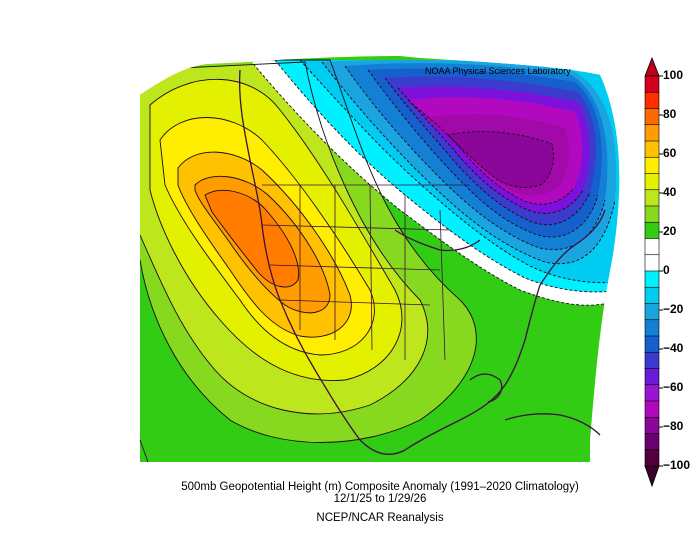 The image size is (700, 542). What do you see at coordinates (670, 114) in the screenshot?
I see `colorbar-tick-label: 80` at bounding box center [670, 114].